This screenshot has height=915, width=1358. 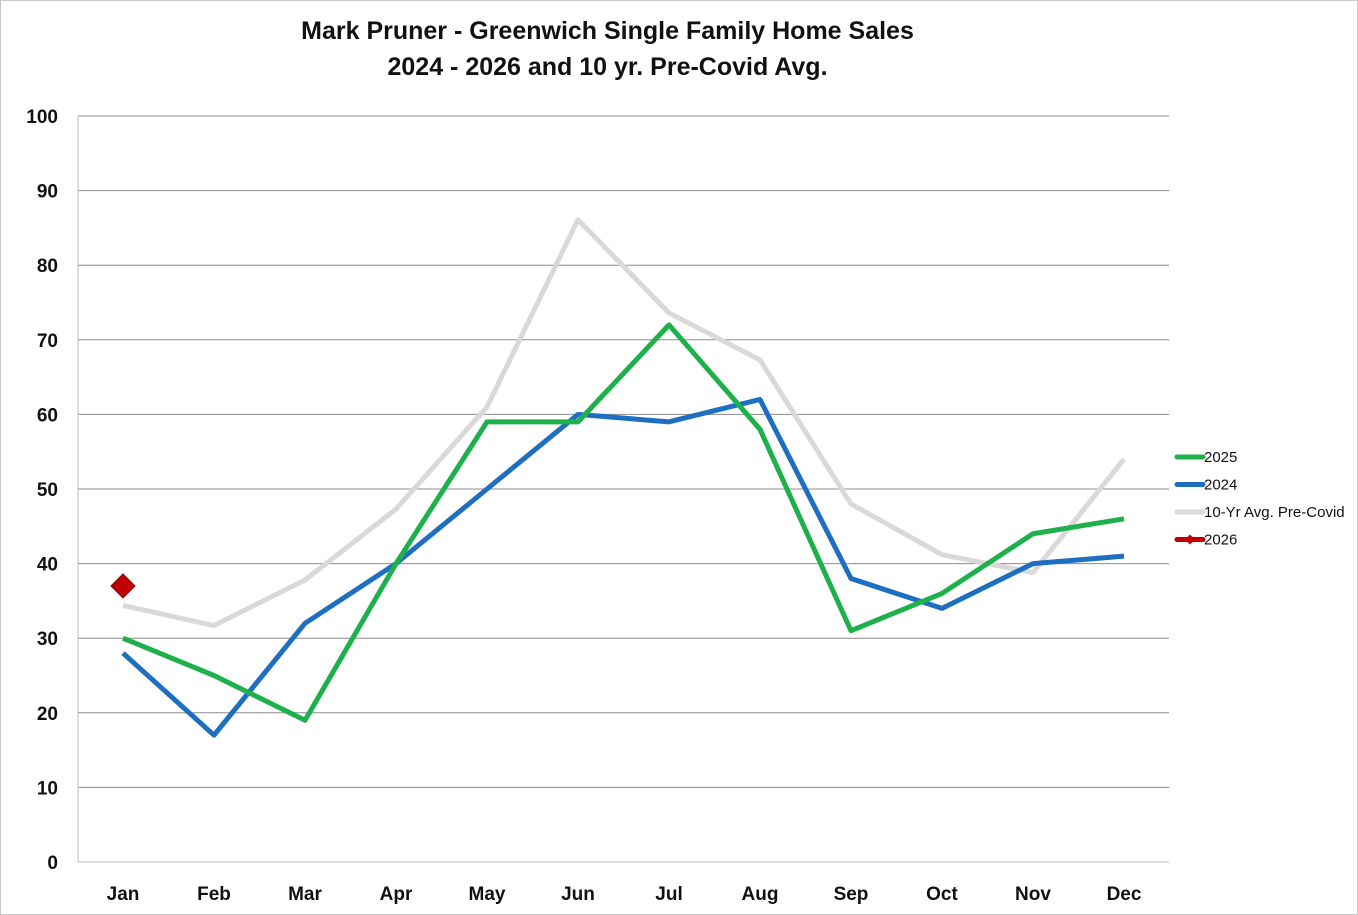 I want to click on x-tick-label: Dec, so click(x=1124, y=894).